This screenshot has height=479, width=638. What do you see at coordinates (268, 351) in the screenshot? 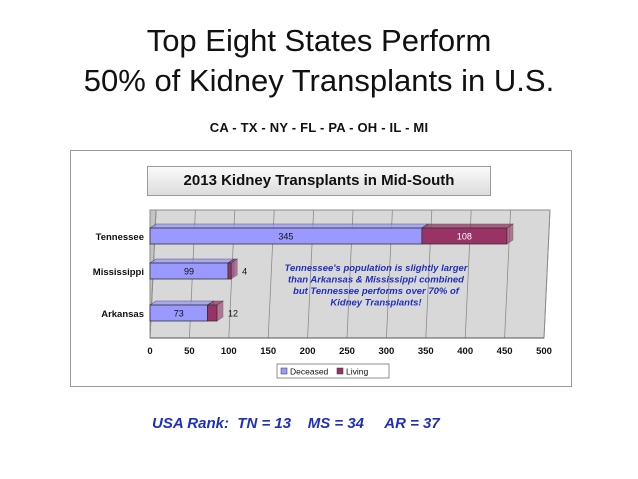
I see `x-tick-label: 150` at bounding box center [268, 351].